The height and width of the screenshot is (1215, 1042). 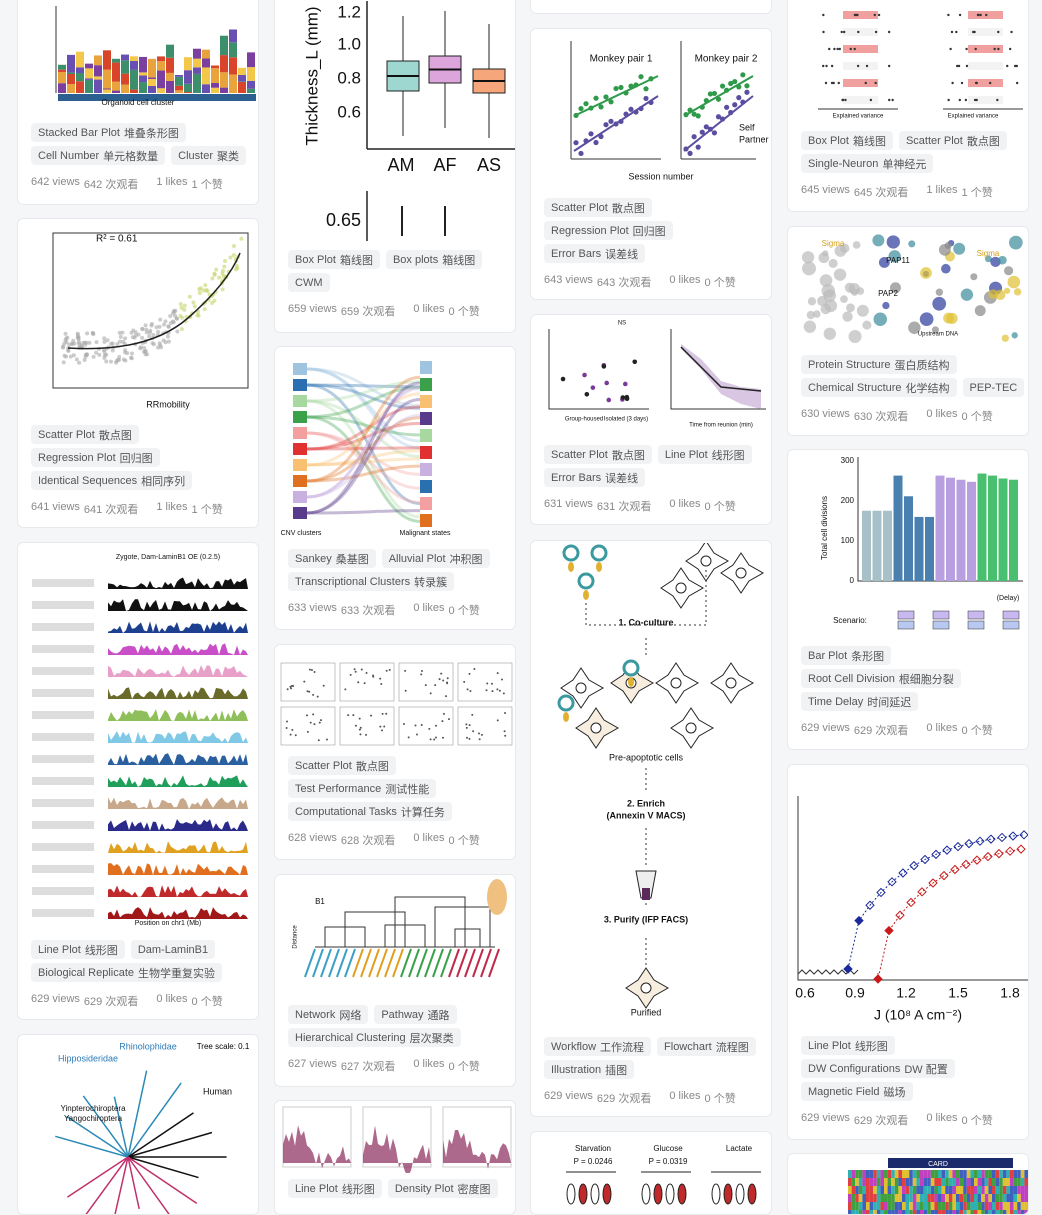 What do you see at coordinates (593, 1161) in the screenshot?
I see `figure-label: P = 0.0246` at bounding box center [593, 1161].